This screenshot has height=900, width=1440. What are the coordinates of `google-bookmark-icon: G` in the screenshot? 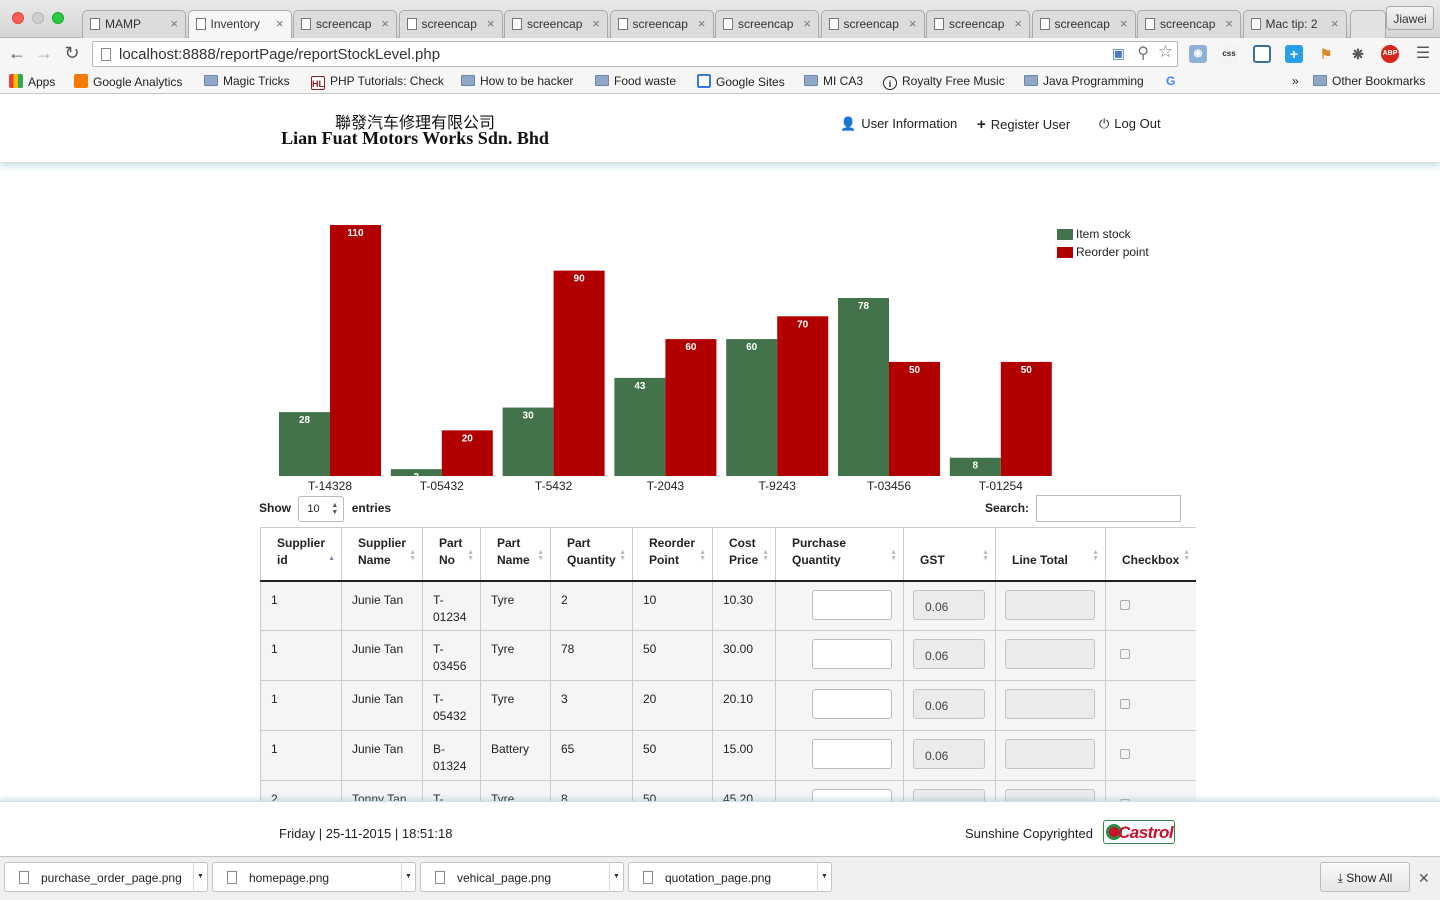 It's located at (1171, 81).